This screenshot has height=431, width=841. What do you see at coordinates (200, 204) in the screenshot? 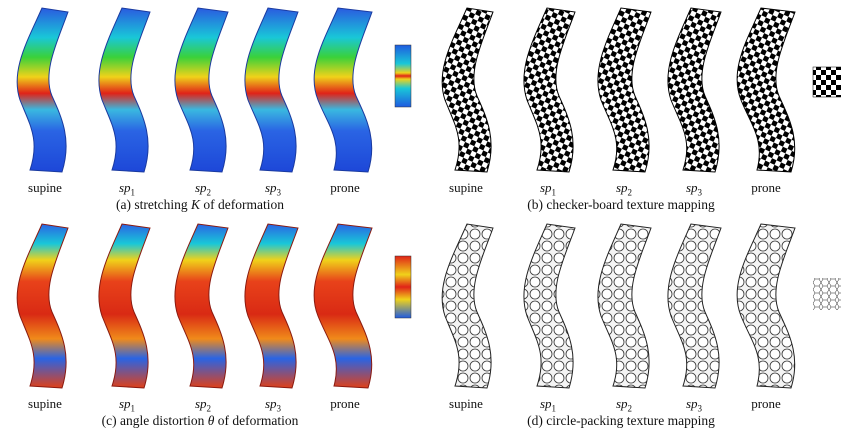
I see `caption-a: (a) stretching K of deformation` at bounding box center [200, 204].